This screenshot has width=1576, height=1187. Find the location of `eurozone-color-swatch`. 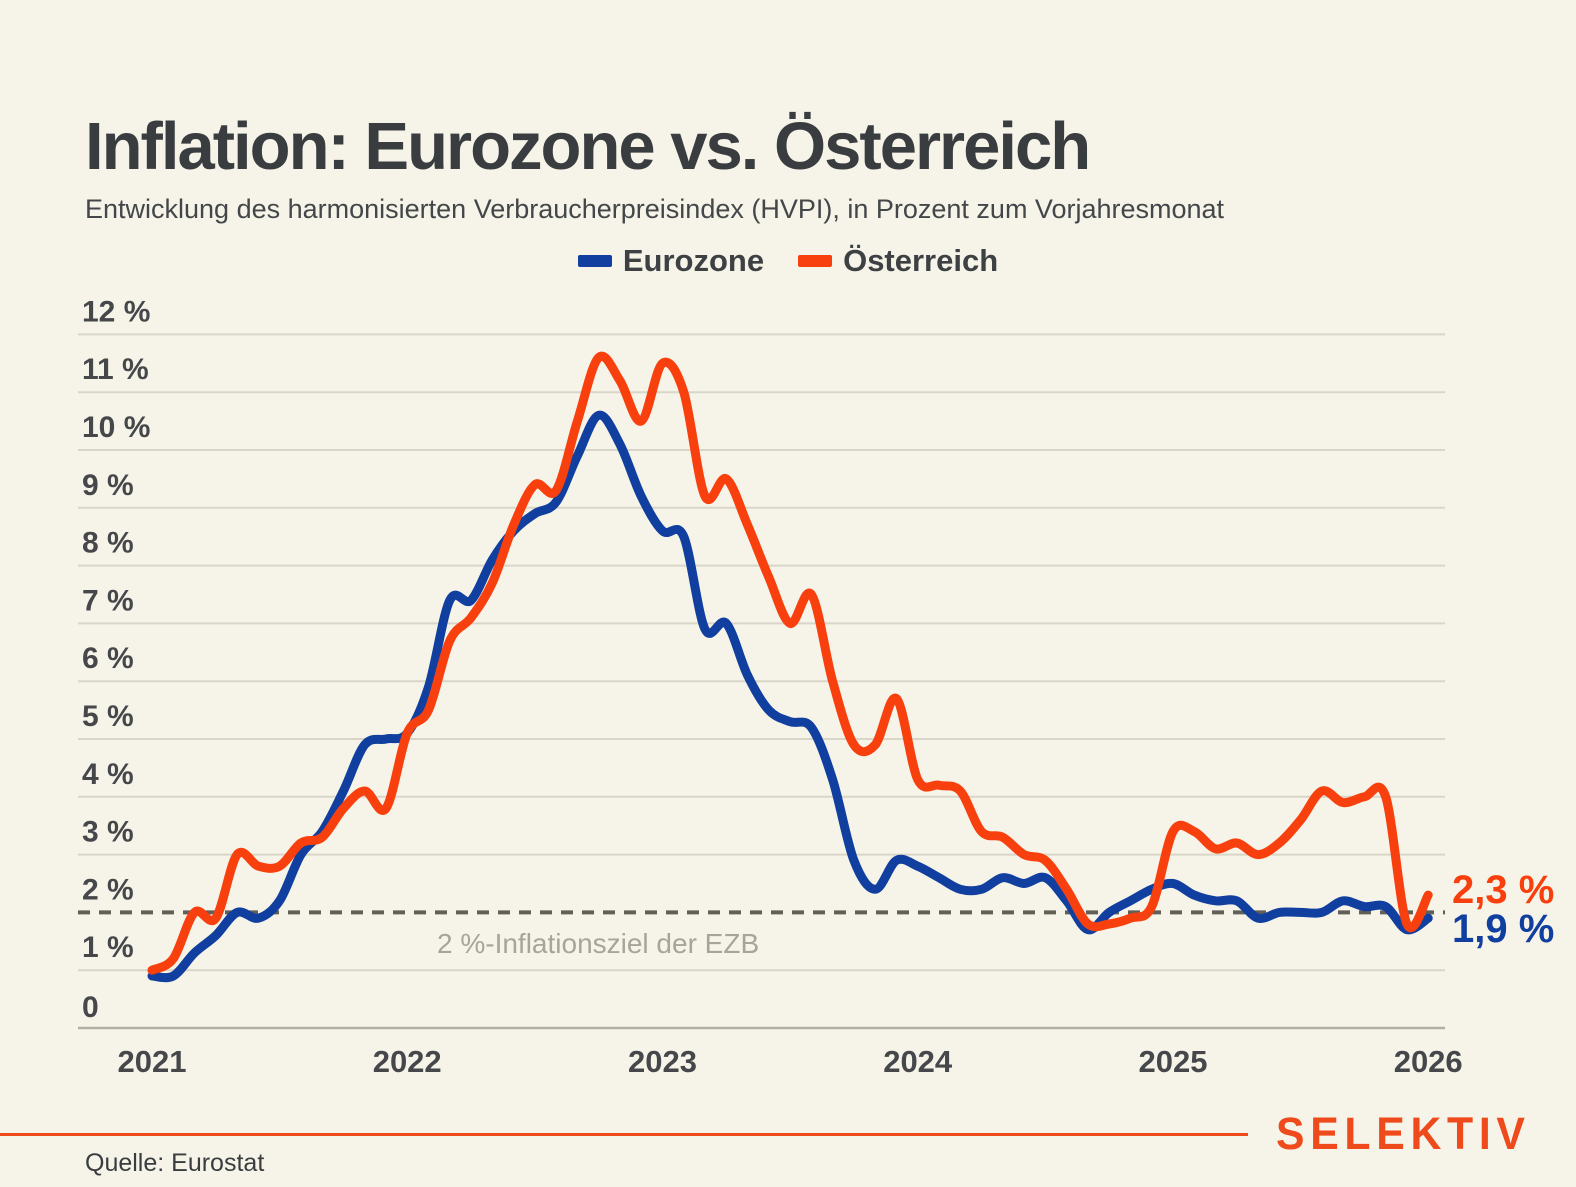

eurozone-color-swatch is located at coordinates (594, 261).